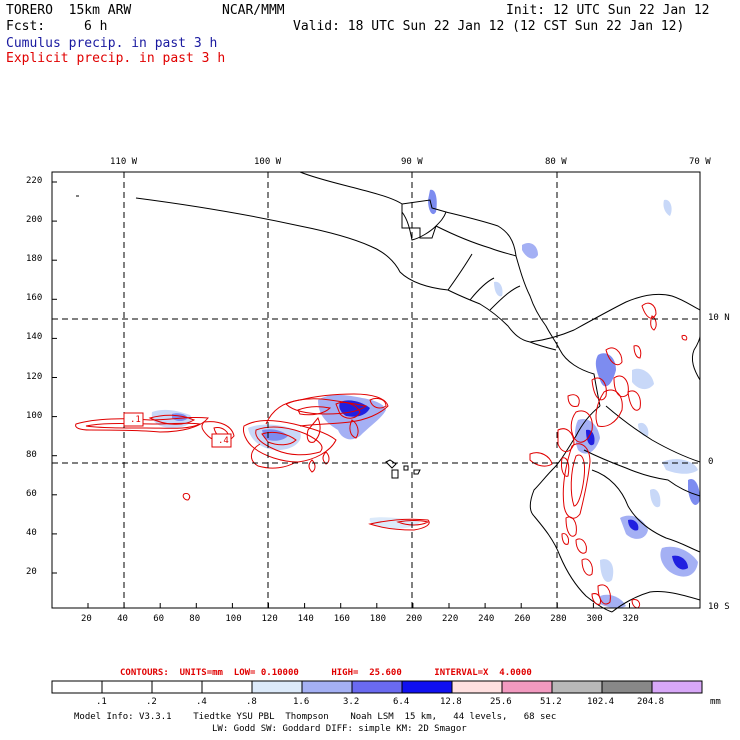  I want to click on y-tick-label: 140, so click(34, 337).